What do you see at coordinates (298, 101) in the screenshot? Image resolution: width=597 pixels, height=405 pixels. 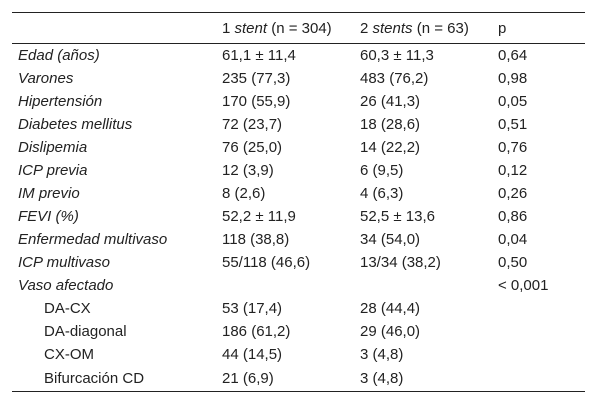 I see `table-row: Hipertensión 170 (55,9) 26 (41,3) 0,05` at bounding box center [298, 101].